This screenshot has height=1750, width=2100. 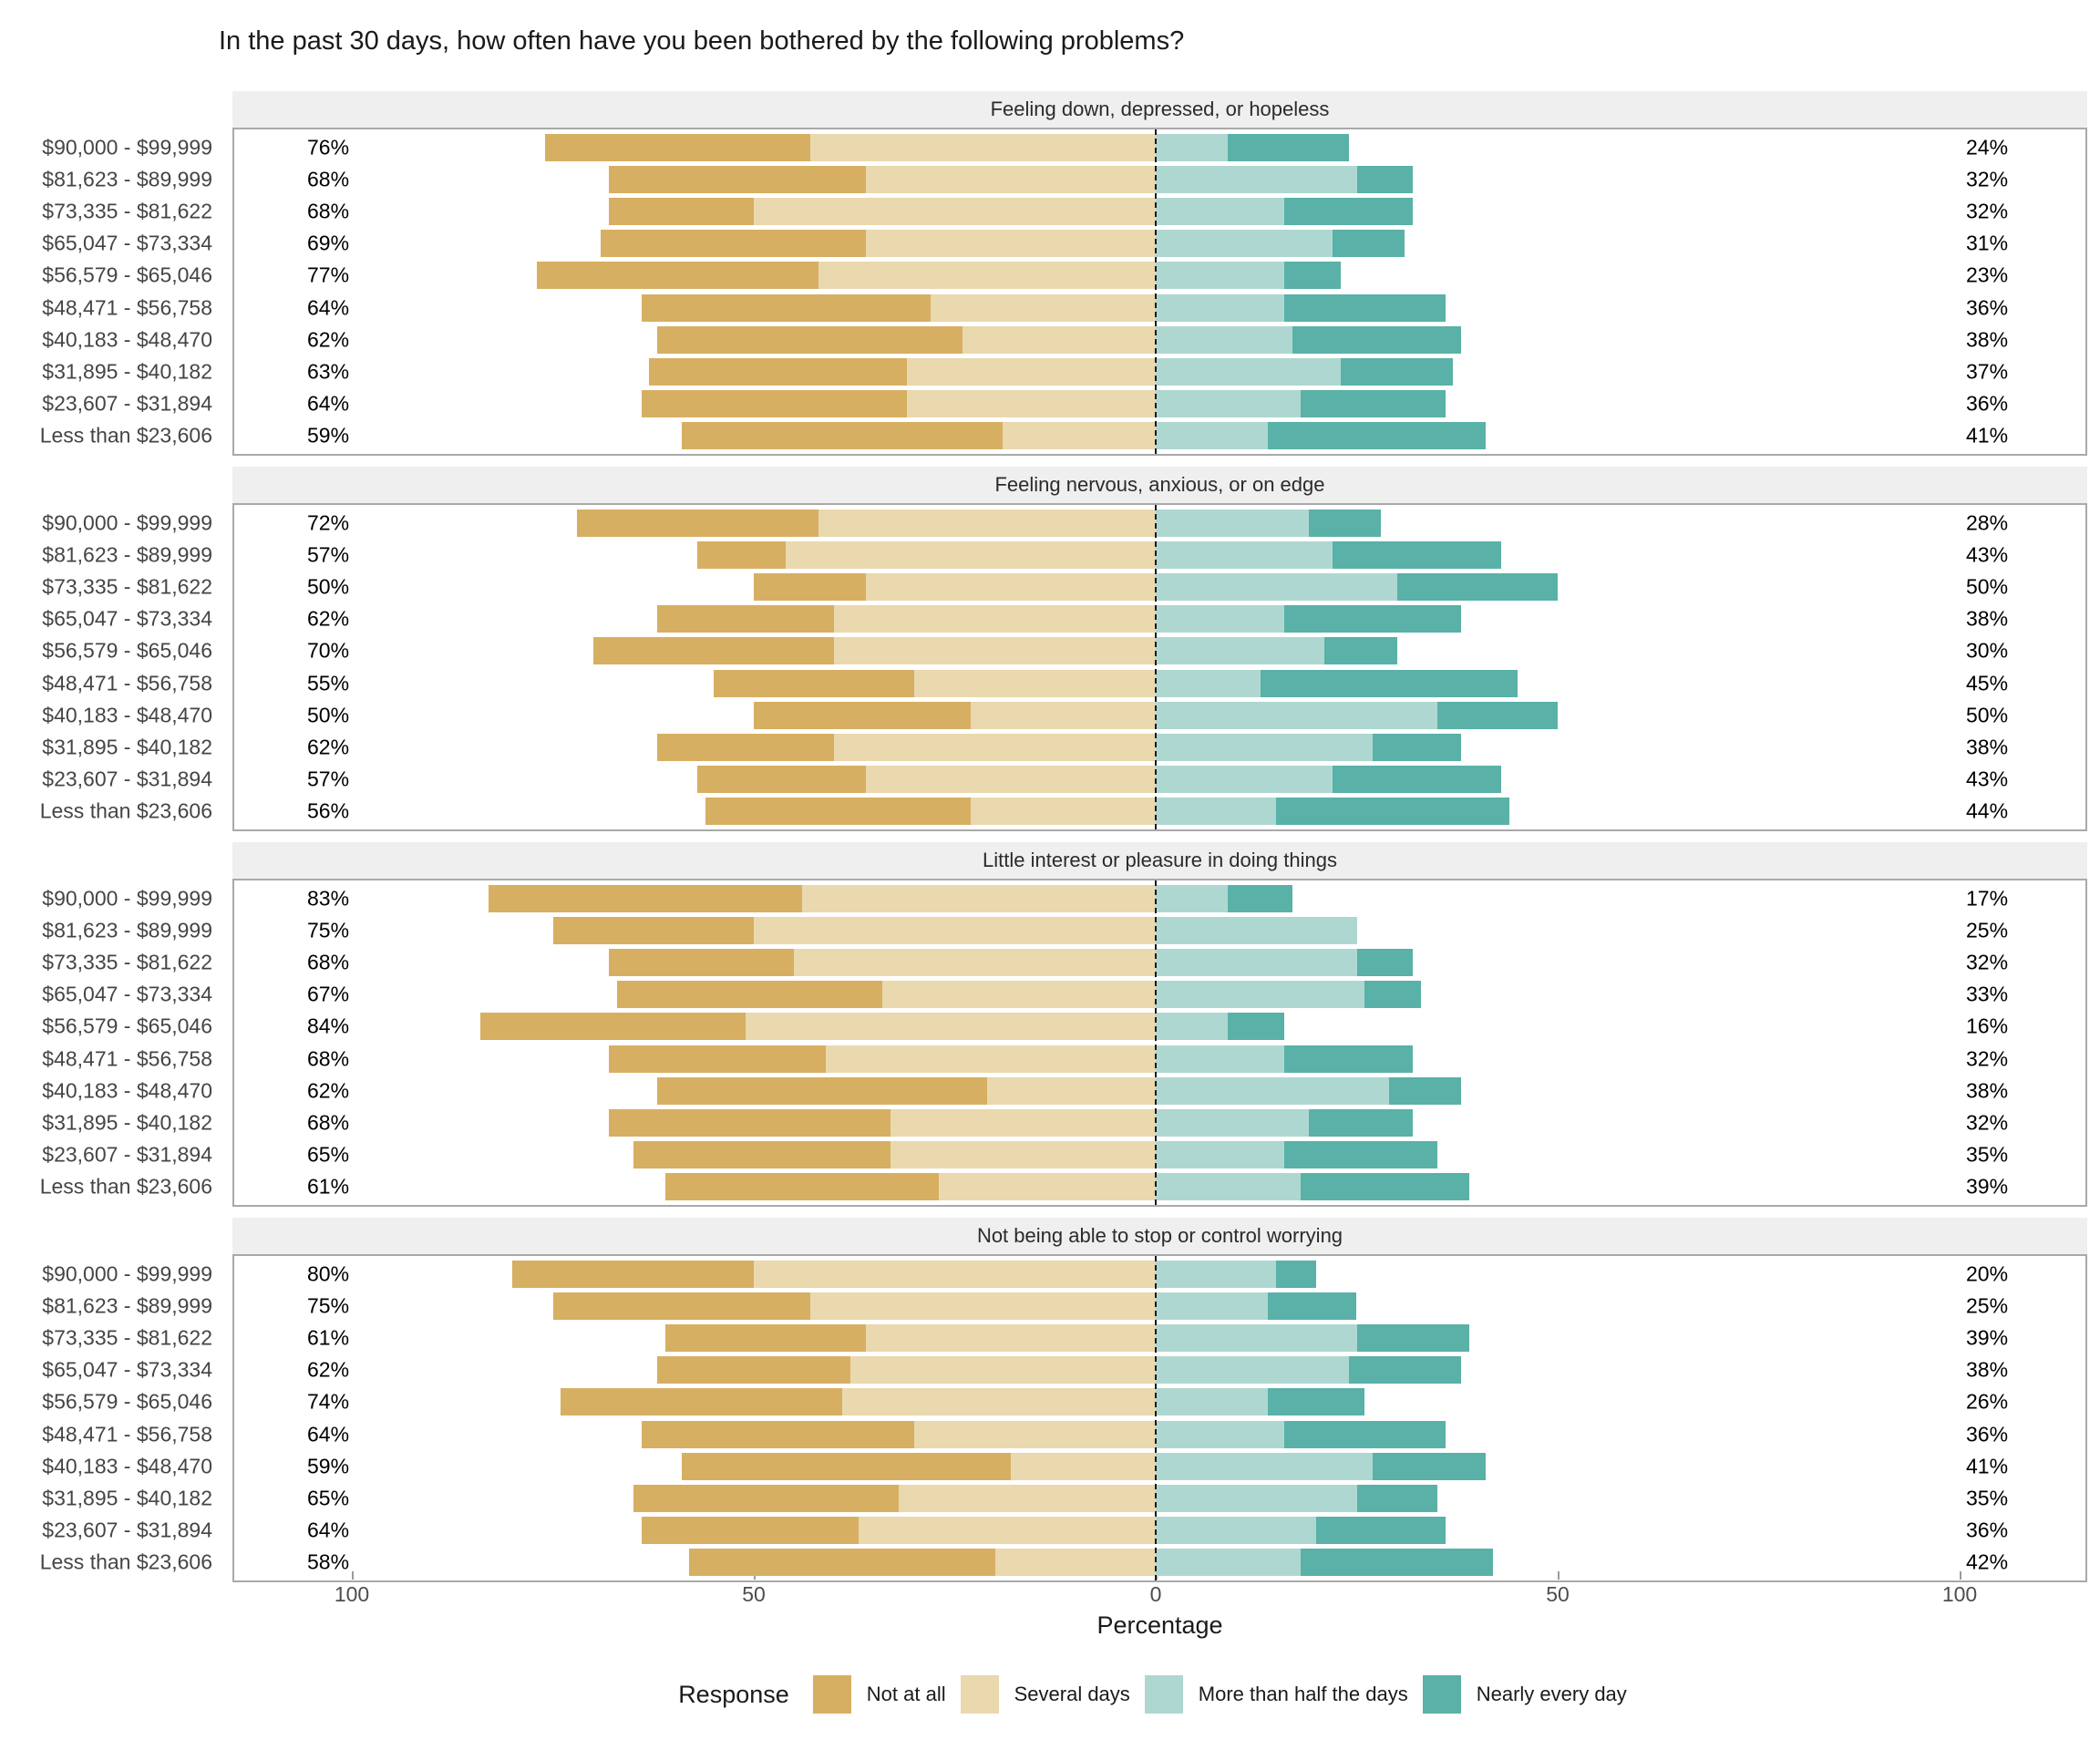 I want to click on bar-row: $90,000 - $99,999 76% 24%, so click(x=1064, y=147).